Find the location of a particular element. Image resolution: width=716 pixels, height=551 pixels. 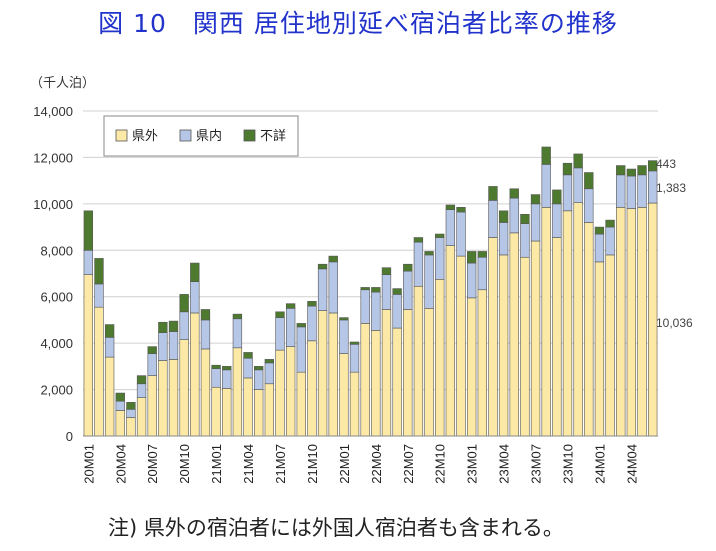

y-tick-label: 12,000 is located at coordinates (53, 157).